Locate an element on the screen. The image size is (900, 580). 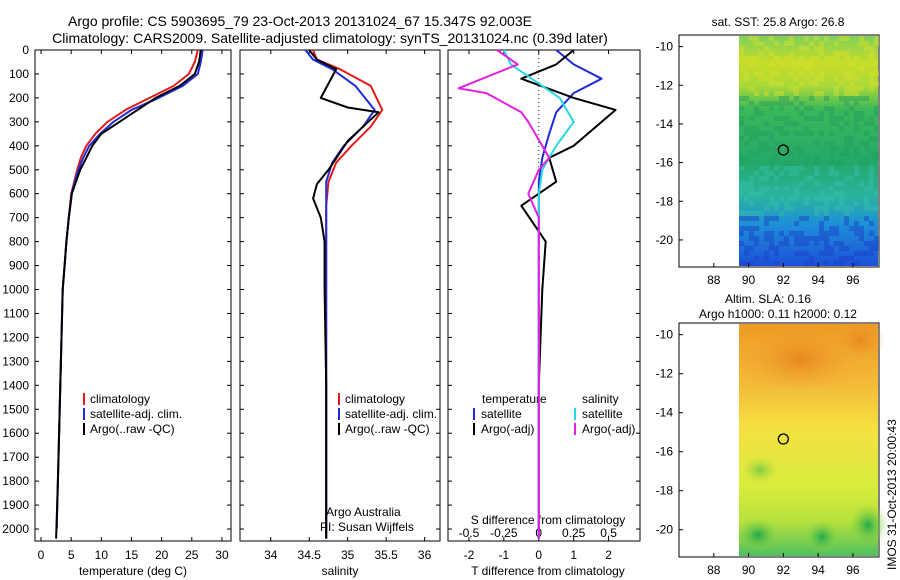
y-tick-label: 1800 is located at coordinates (15, 481).